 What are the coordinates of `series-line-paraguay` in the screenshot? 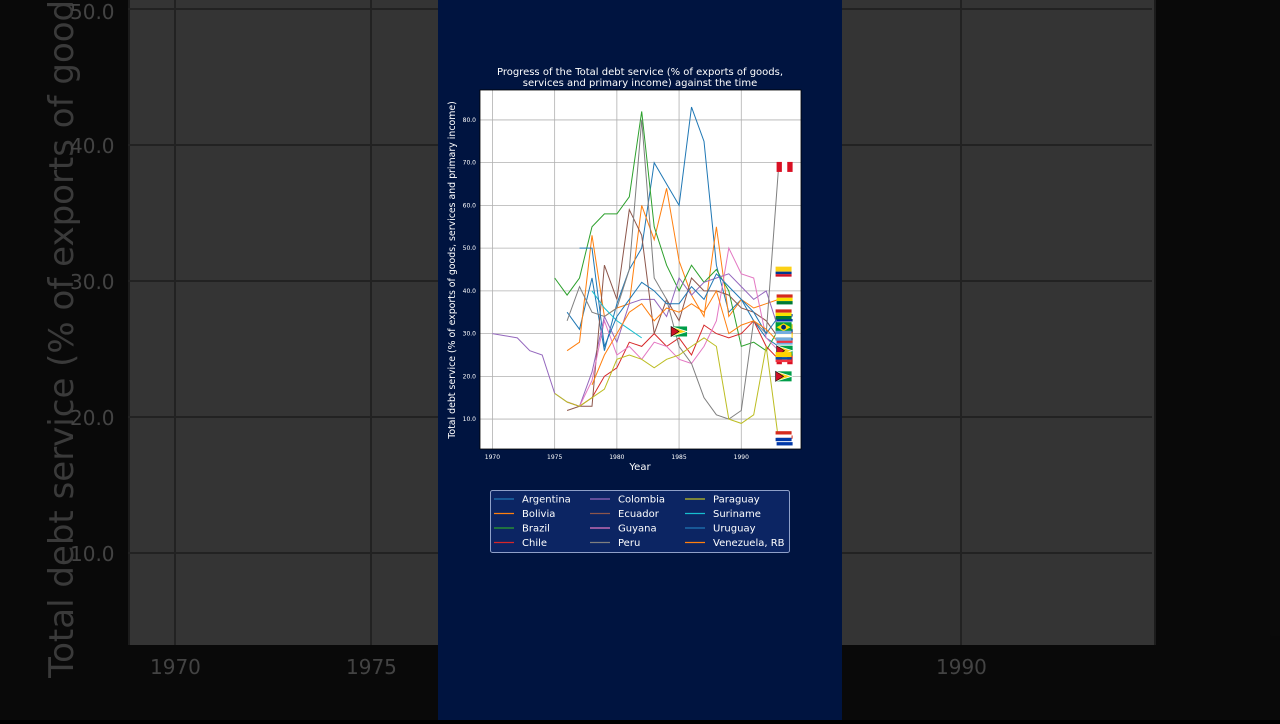 It's located at (667, 389).